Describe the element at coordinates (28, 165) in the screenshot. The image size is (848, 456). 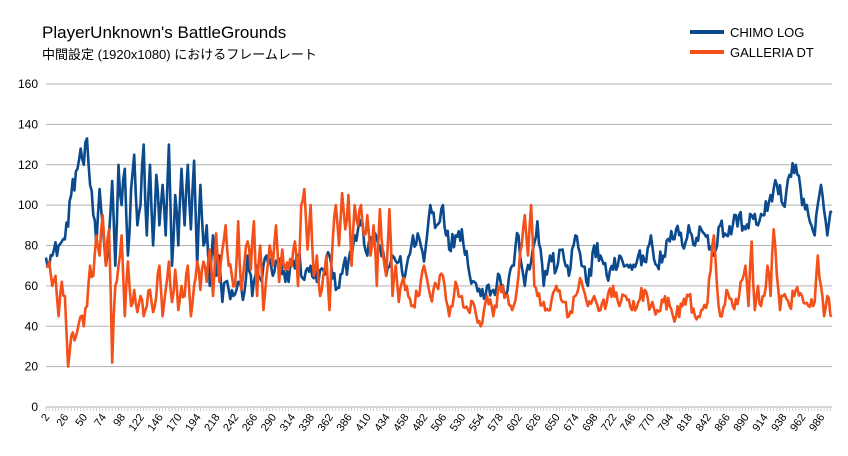
I see `y-tick-label-120: 120` at that location.